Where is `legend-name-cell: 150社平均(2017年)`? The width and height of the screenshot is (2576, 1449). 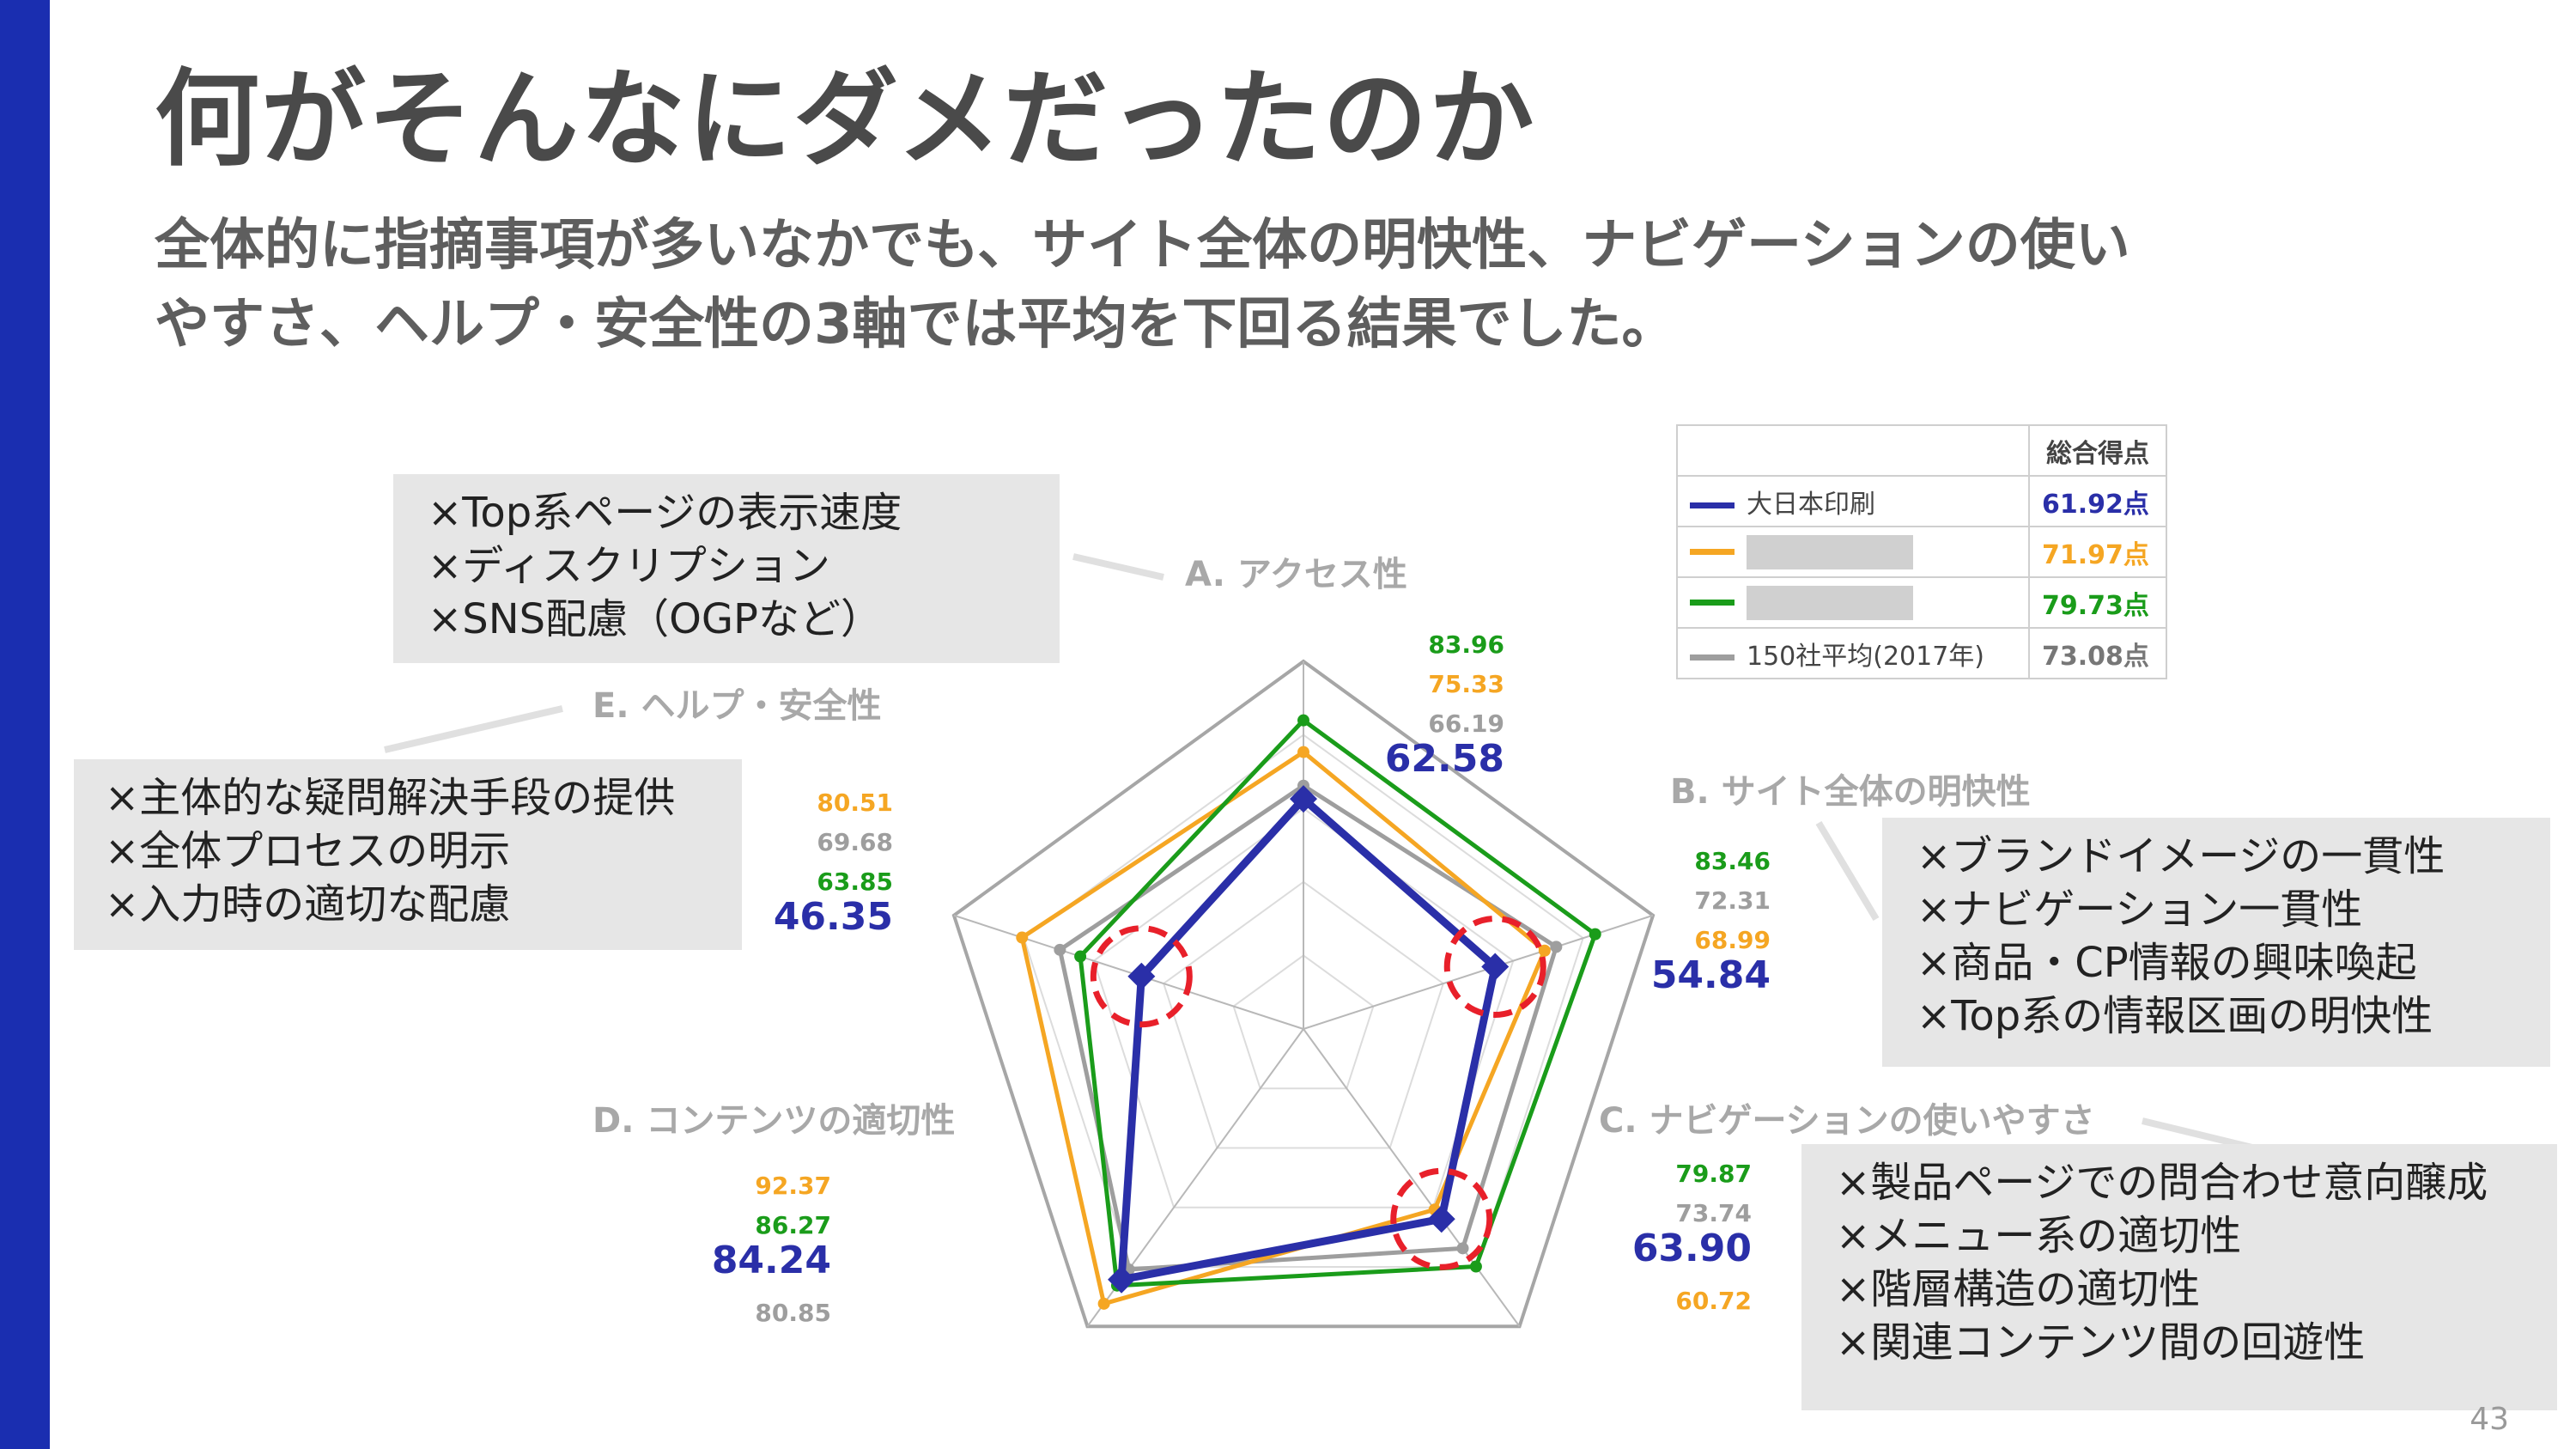
legend-name-cell: 150社平均(2017年) is located at coordinates (1853, 653).